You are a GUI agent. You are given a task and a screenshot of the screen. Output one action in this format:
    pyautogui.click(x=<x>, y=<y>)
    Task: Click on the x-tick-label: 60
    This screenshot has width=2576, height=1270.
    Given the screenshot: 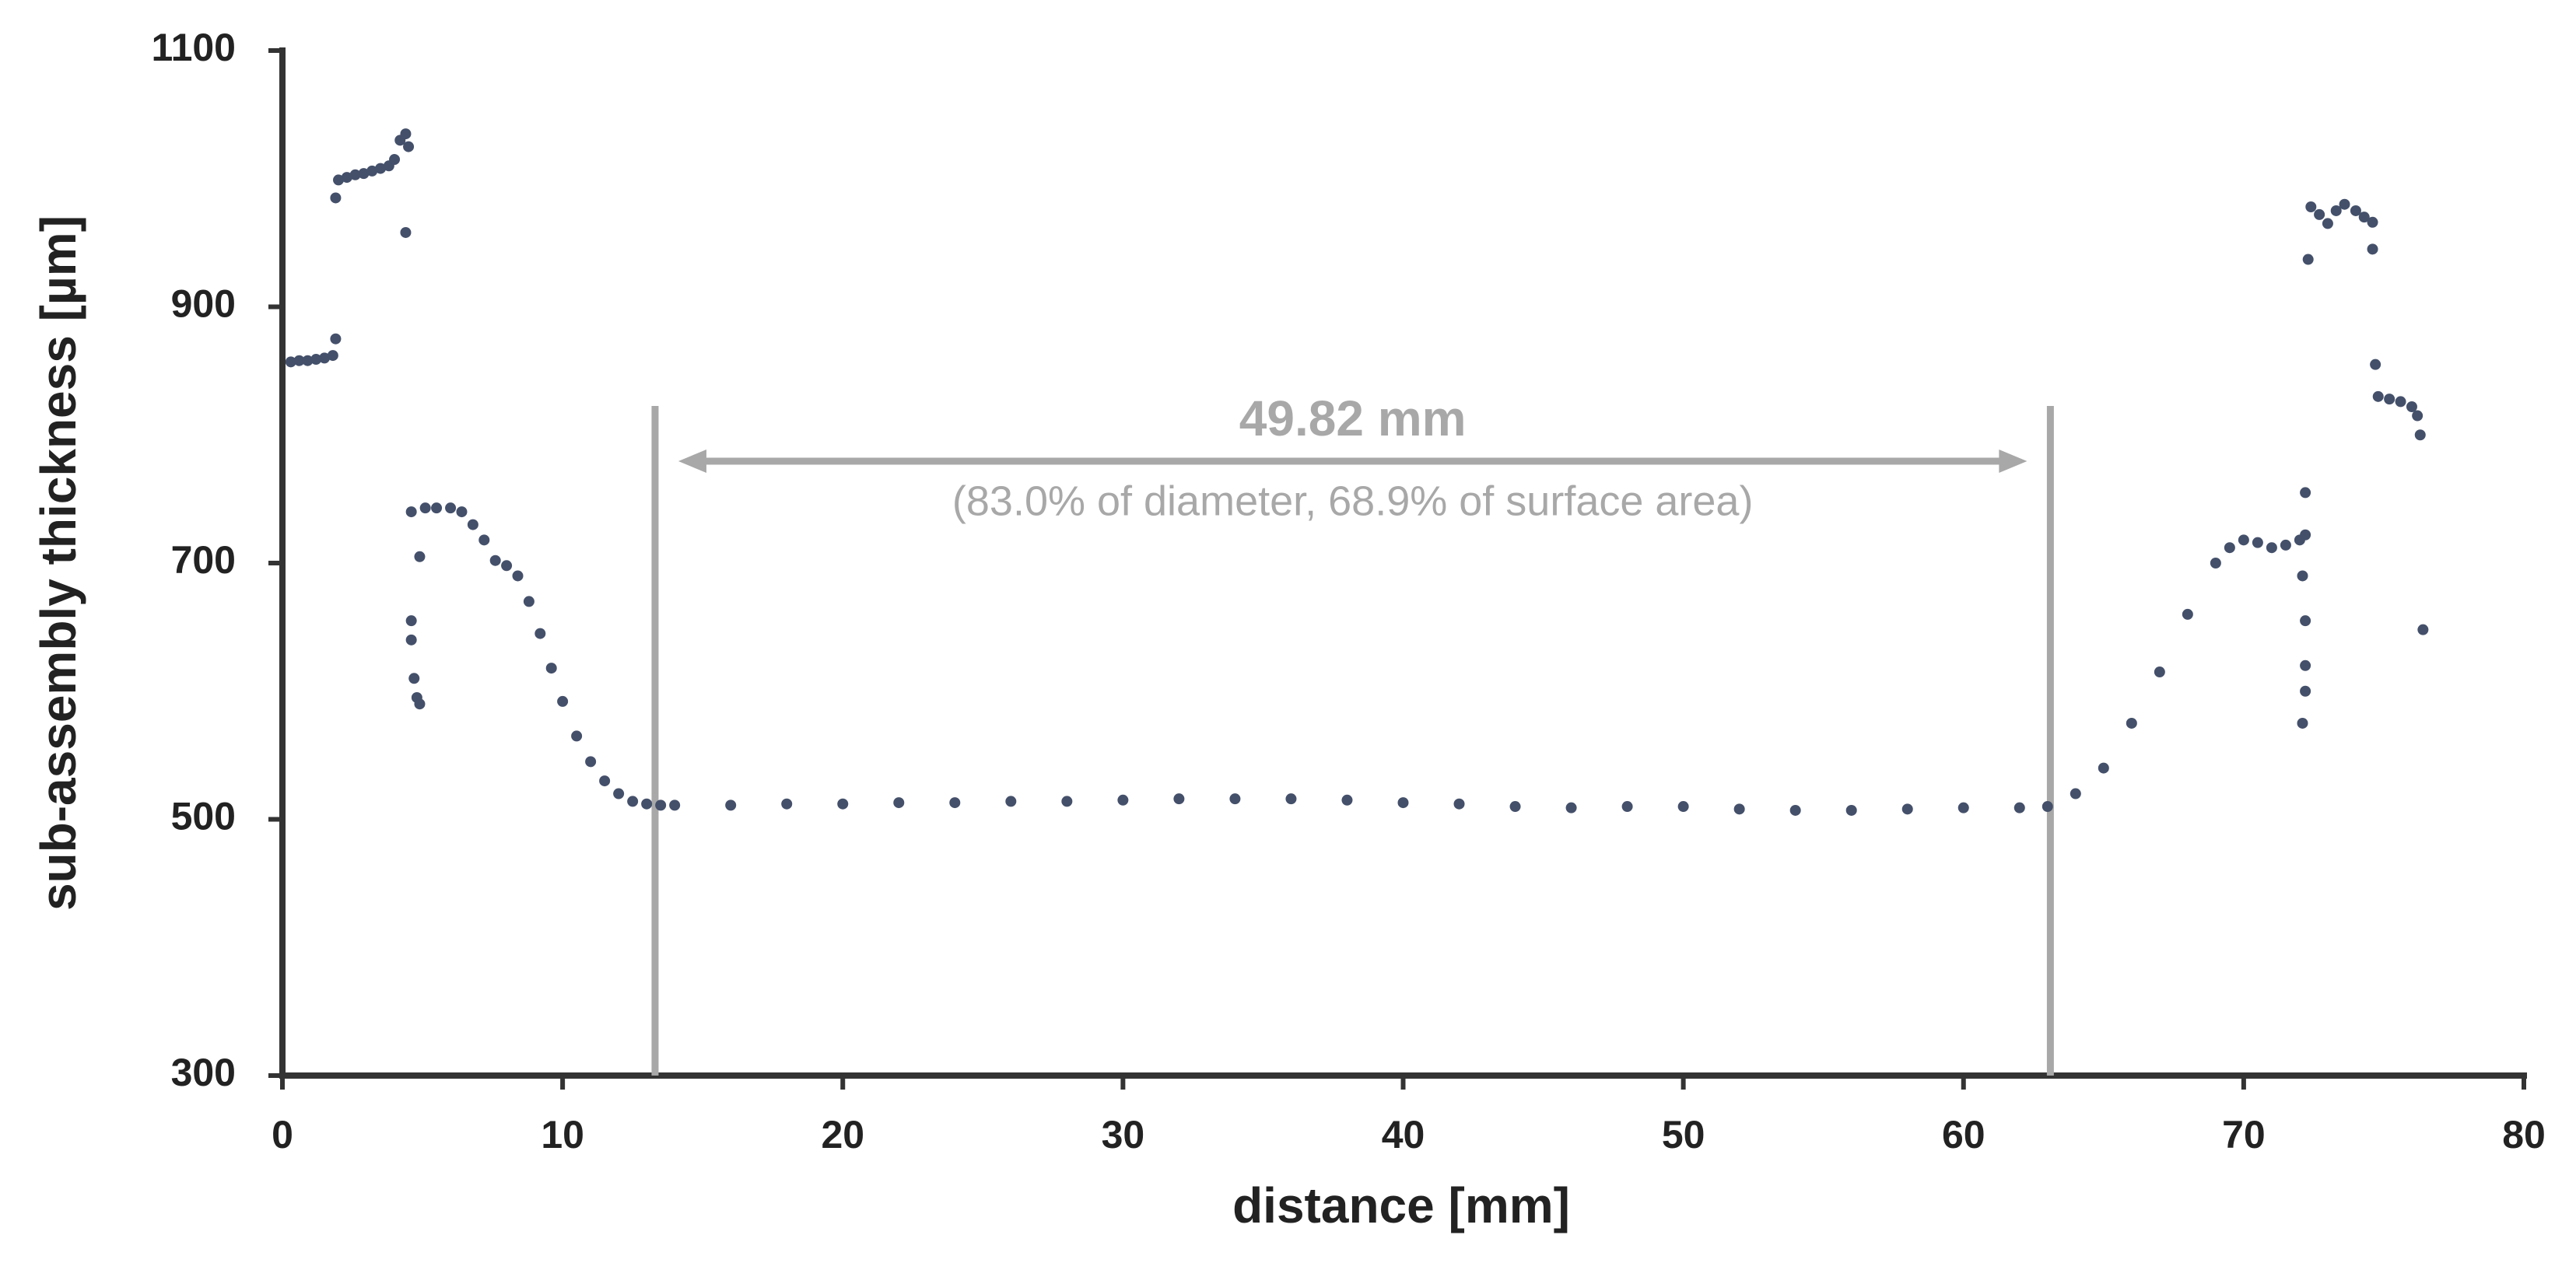 What is the action you would take?
    pyautogui.click(x=1964, y=1134)
    